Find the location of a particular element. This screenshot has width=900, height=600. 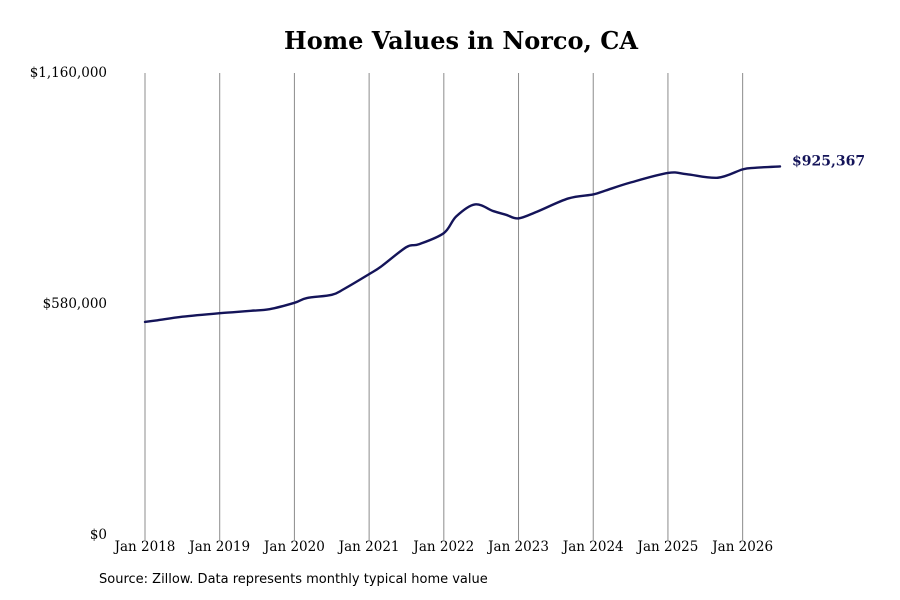

y-tick-label: $0 is located at coordinates (98, 535).